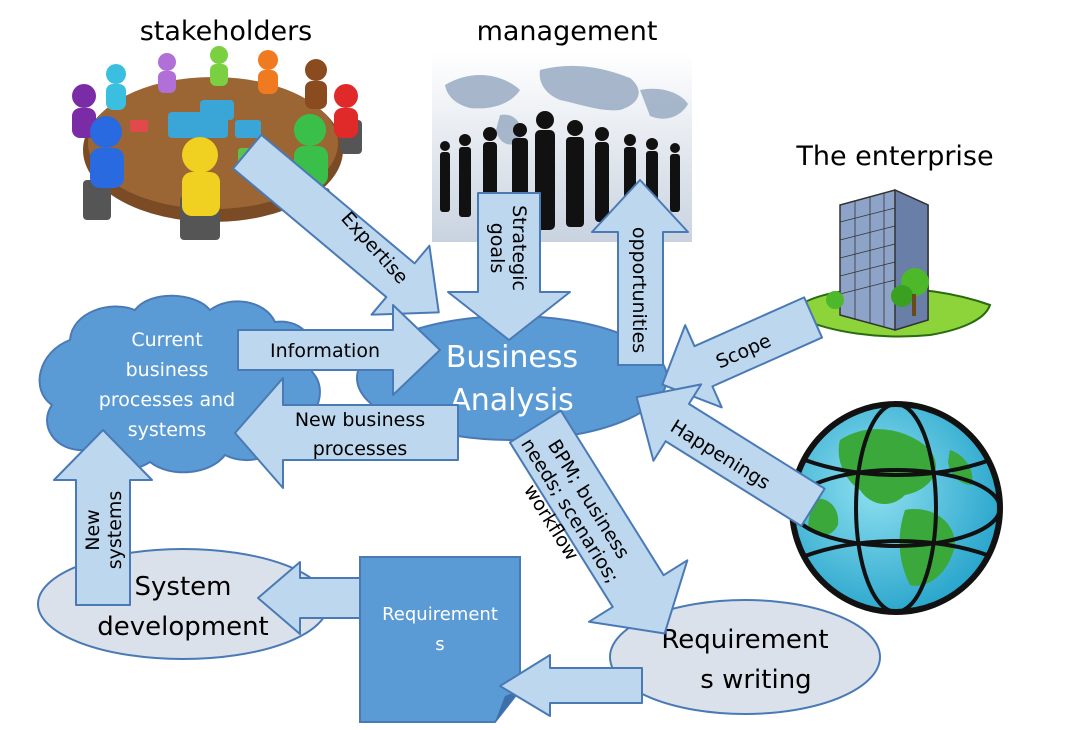 This screenshot has width=1085, height=730. What do you see at coordinates (519, 248) in the screenshot?
I see `strategic-goals-line-1: Strategic` at bounding box center [519, 248].